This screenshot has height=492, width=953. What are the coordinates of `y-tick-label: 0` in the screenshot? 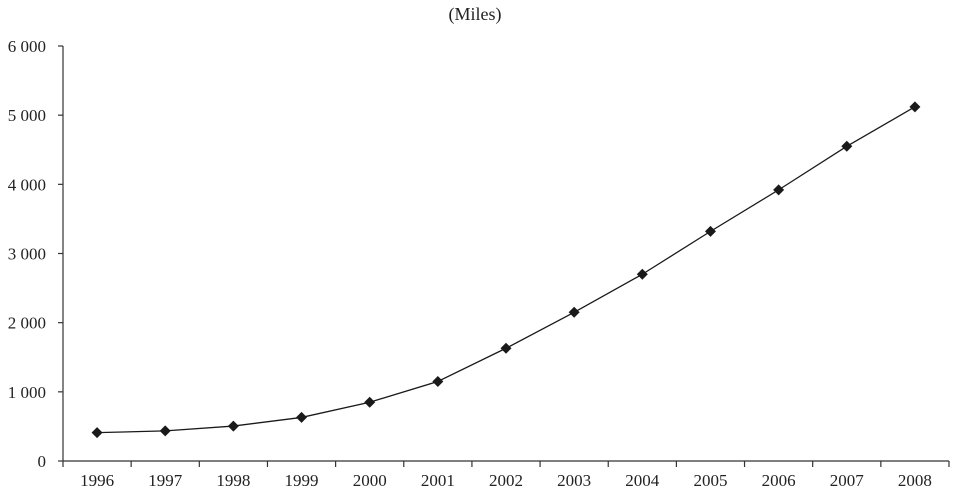 It's located at (42, 461).